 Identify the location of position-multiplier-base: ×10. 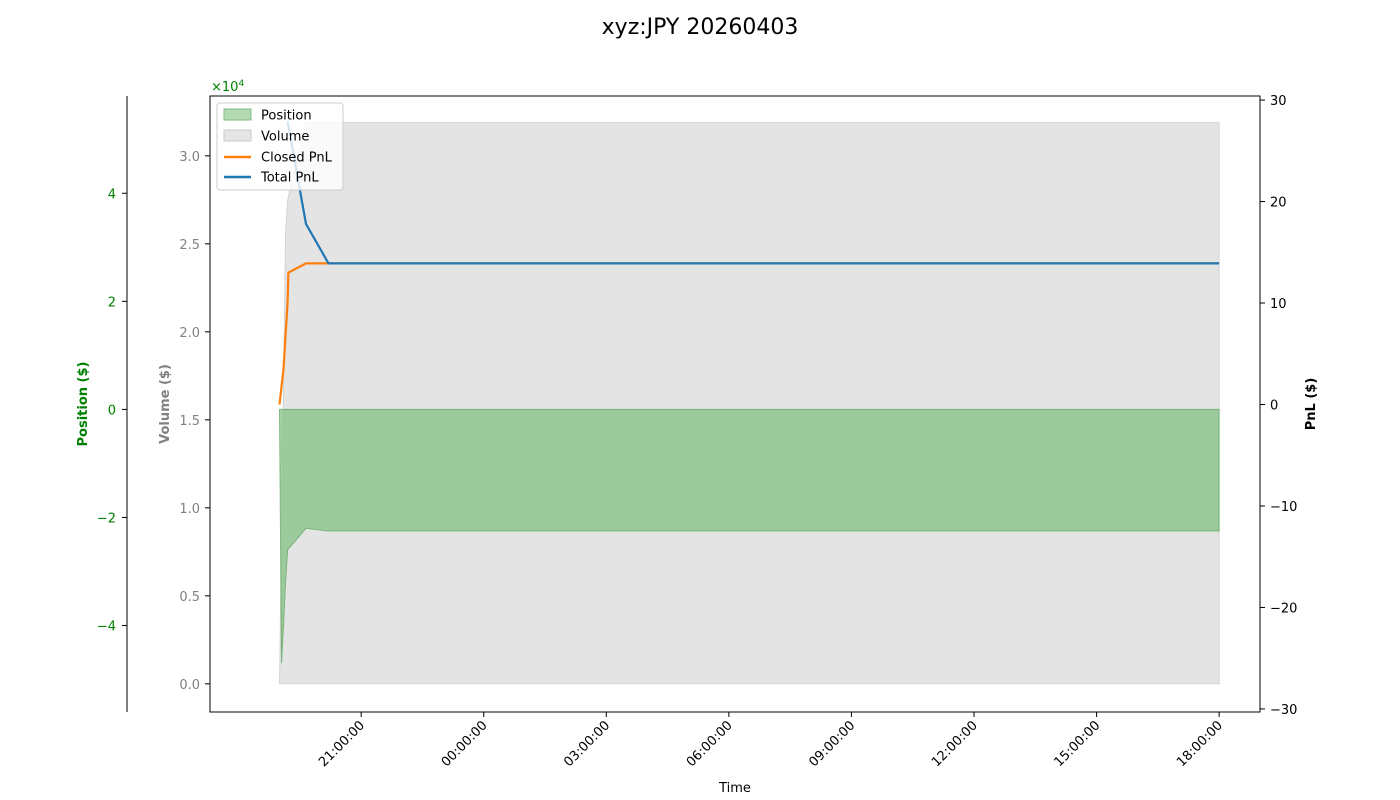
(224, 87).